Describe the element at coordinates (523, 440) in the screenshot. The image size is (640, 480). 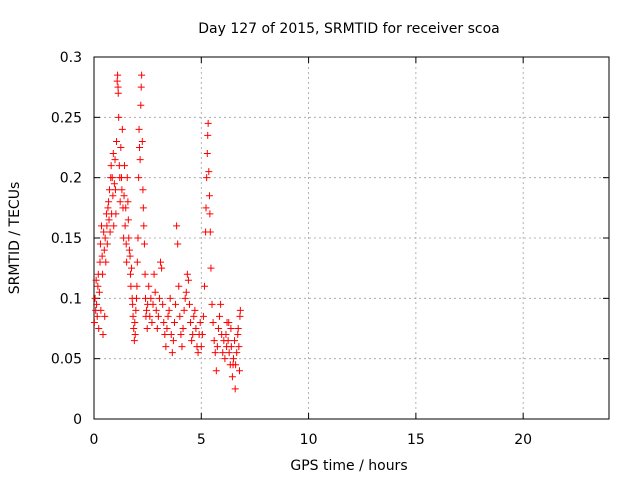
I see `x-tick-label: 20` at that location.